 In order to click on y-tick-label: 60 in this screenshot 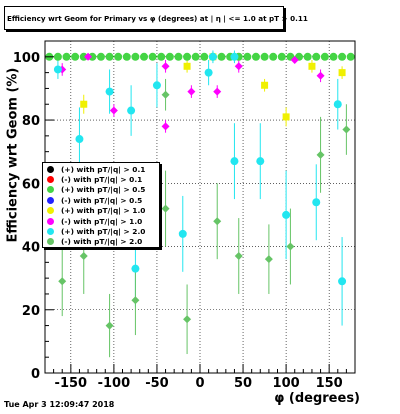, I will do `click(31, 184)`.